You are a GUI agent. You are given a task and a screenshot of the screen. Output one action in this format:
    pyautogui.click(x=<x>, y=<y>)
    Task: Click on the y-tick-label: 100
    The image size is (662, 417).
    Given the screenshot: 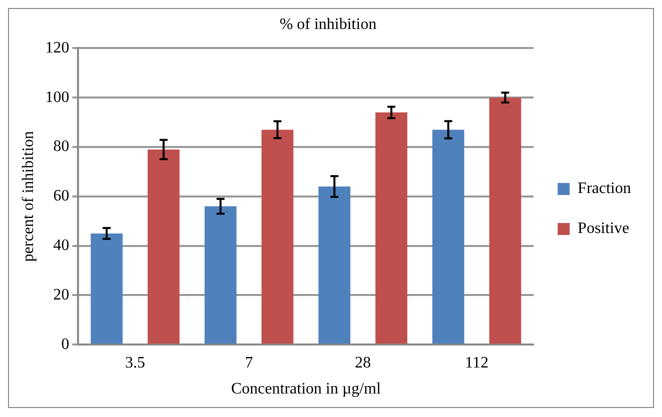 What is the action you would take?
    pyautogui.click(x=57, y=97)
    